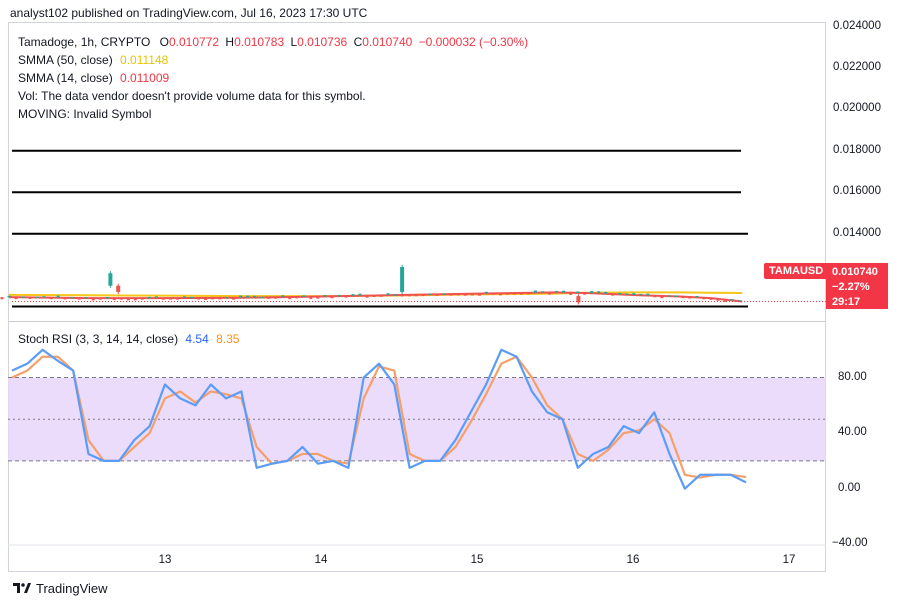  What do you see at coordinates (259, 42) in the screenshot?
I see `high-value: 0.010783` at bounding box center [259, 42].